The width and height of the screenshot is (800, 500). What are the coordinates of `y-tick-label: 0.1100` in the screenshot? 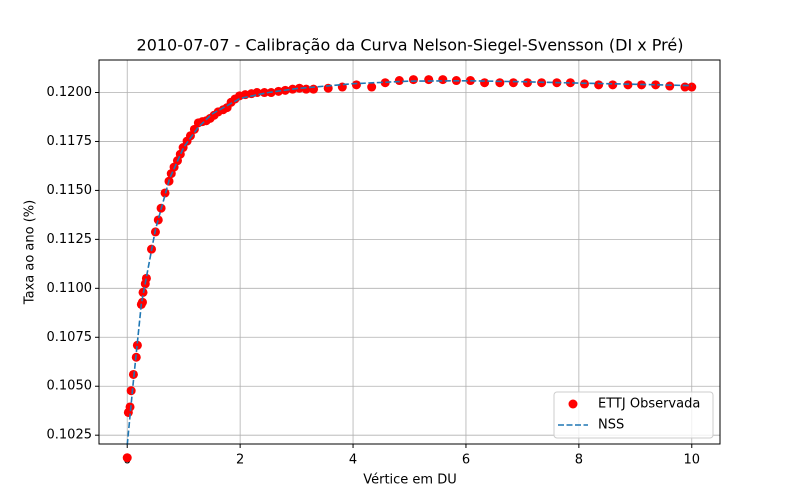 It's located at (70, 288).